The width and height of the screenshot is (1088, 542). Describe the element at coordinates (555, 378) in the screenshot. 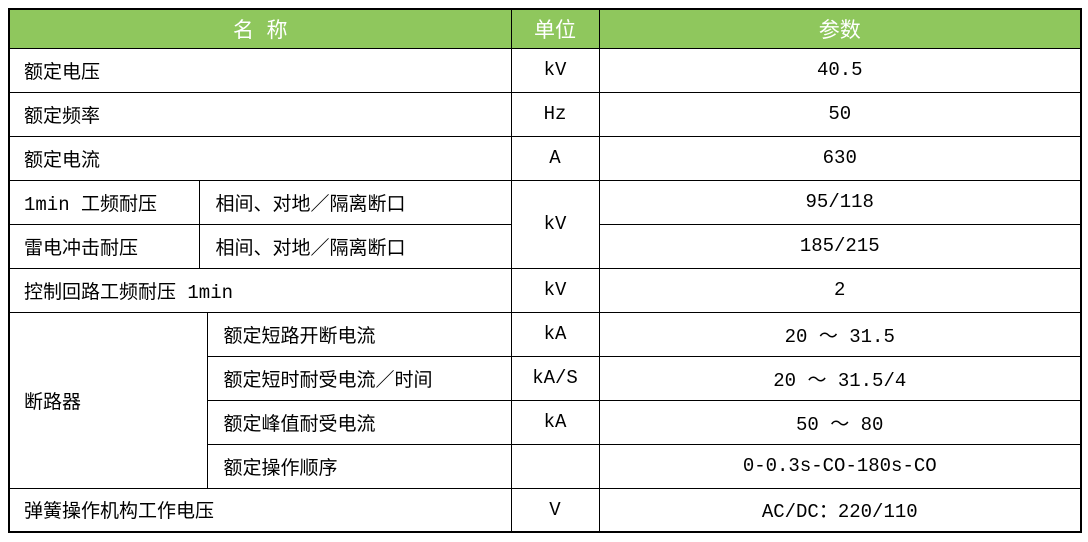

I see `unit-cell: kA/S` at that location.